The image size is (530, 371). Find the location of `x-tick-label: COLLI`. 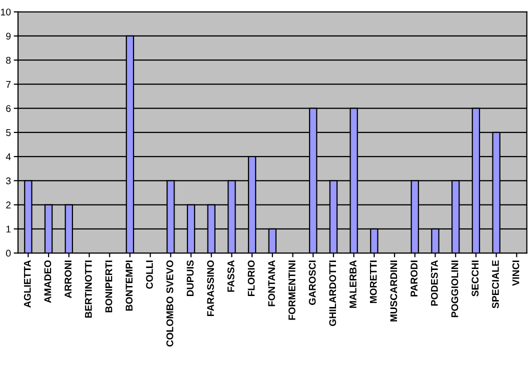

x-tick-label: COLLI is located at coordinates (149, 274).